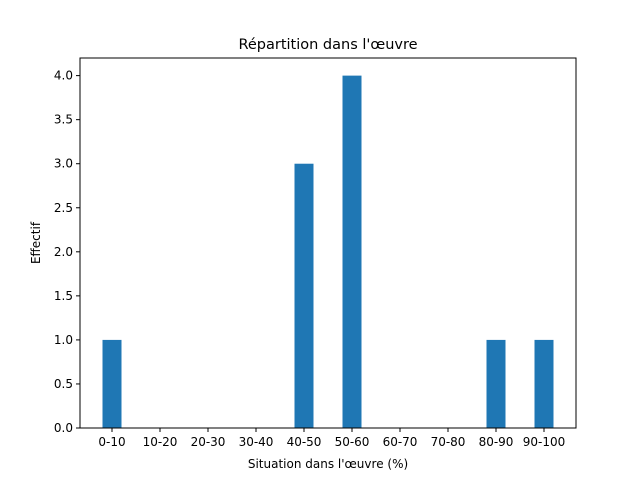 This screenshot has height=484, width=640. I want to click on y-tick-label: 3.5, so click(63, 120).